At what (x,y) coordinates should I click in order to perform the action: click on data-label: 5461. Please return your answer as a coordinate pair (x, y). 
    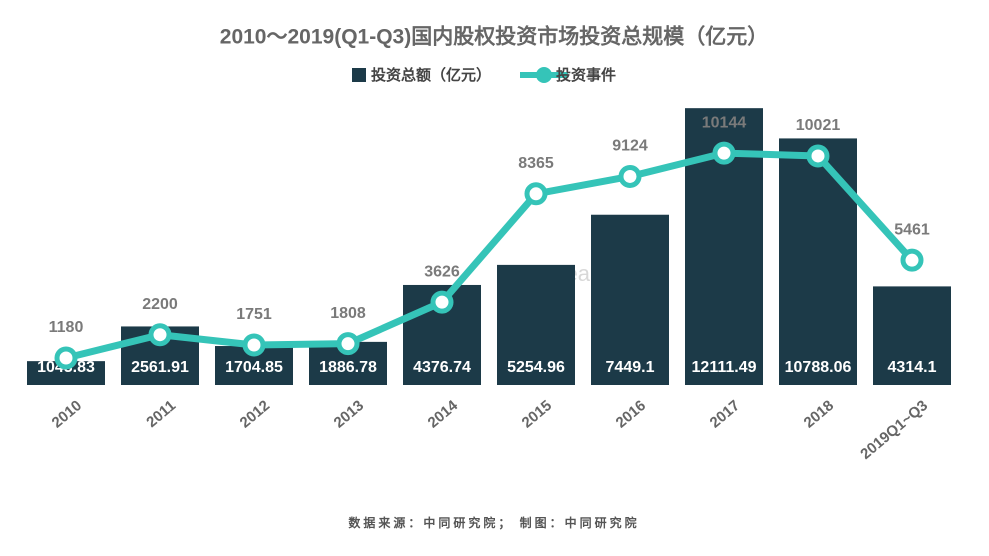
    Looking at the image, I should click on (912, 229).